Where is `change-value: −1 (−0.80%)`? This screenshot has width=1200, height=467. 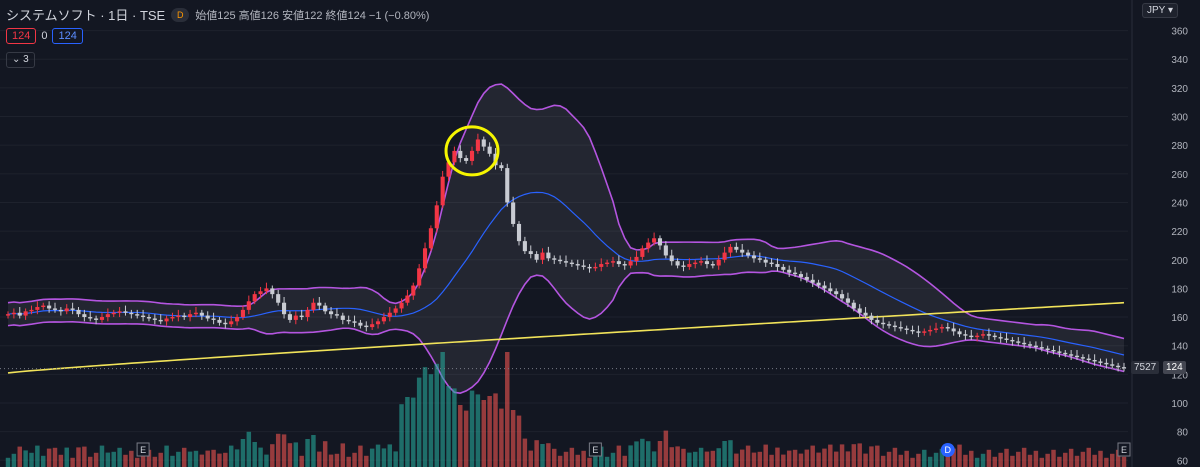
change-value: −1 (−0.80%) is located at coordinates (399, 15).